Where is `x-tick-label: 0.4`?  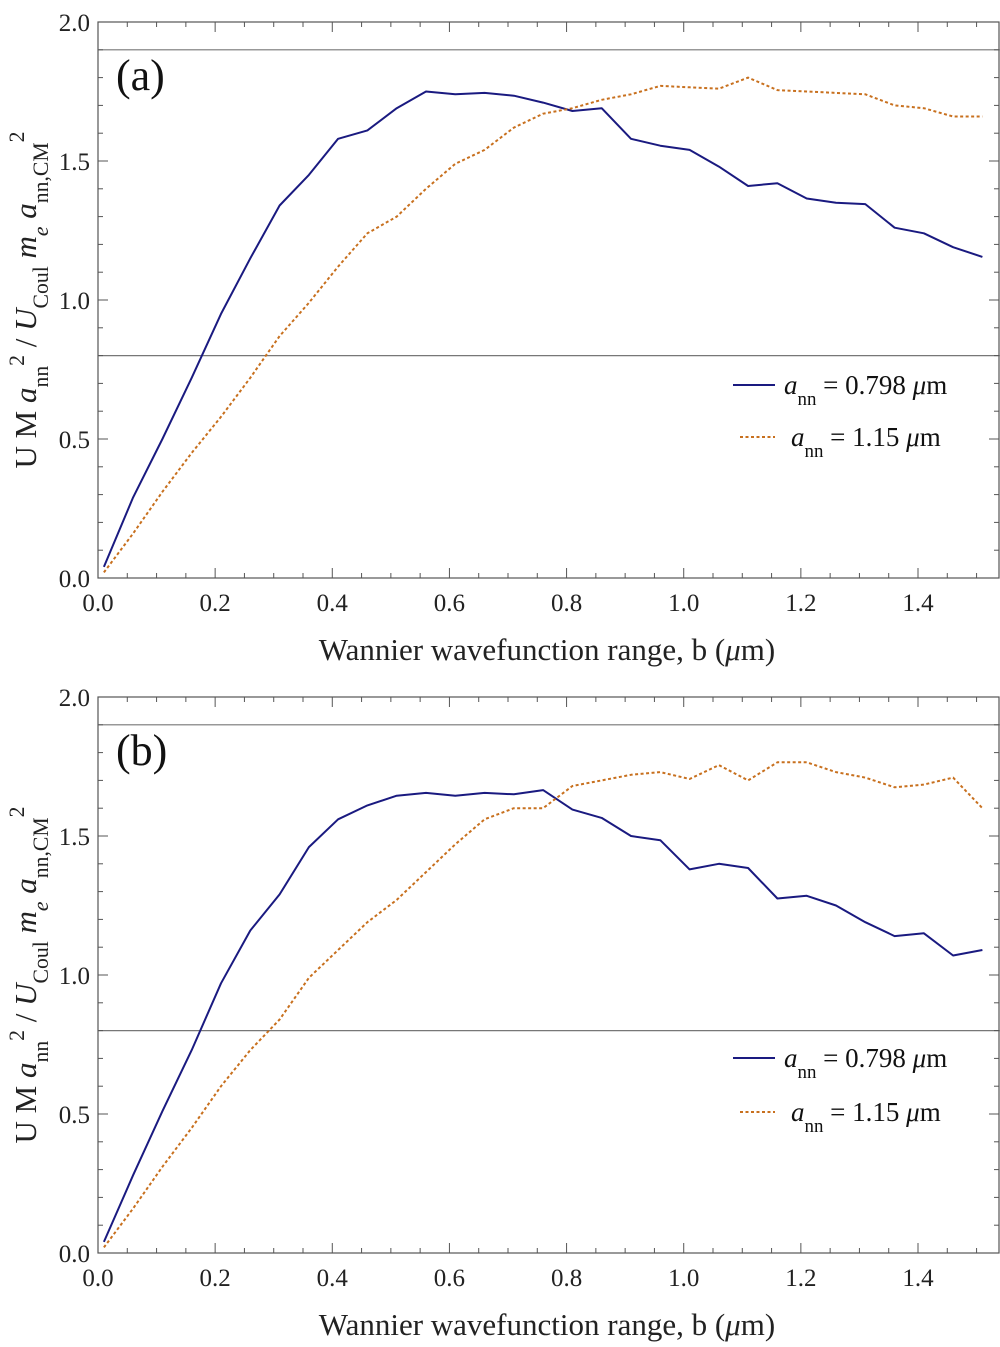 x-tick-label: 0.4 is located at coordinates (333, 1278).